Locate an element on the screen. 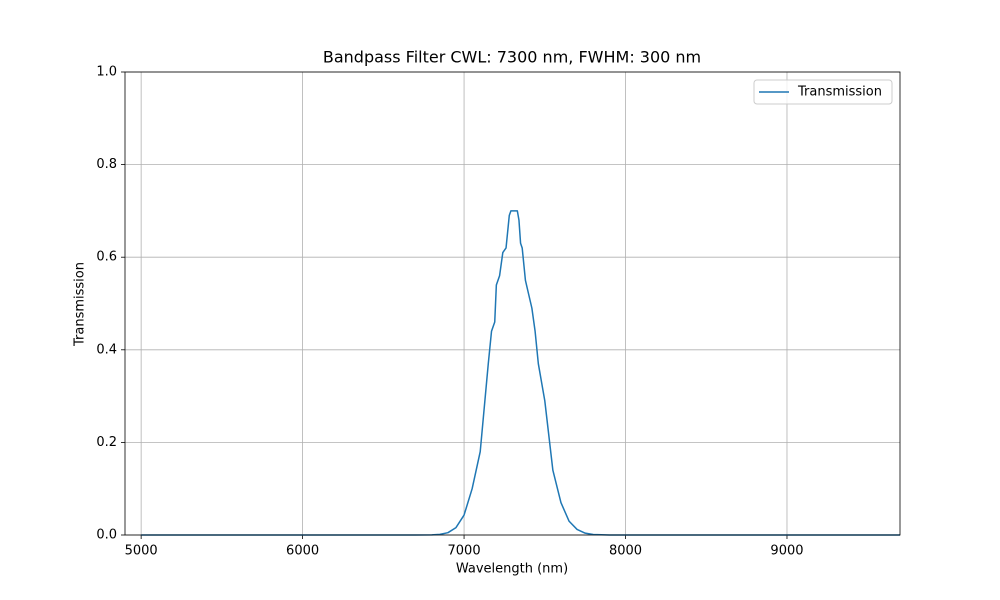 The width and height of the screenshot is (1000, 600). x-tick-label: 9000 is located at coordinates (786, 551).